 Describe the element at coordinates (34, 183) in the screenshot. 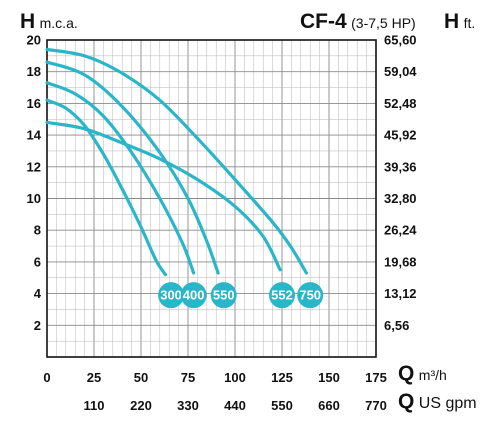

I see `y-ticks-left: 2 4 6 8 10 12 14 16 18 20` at that location.